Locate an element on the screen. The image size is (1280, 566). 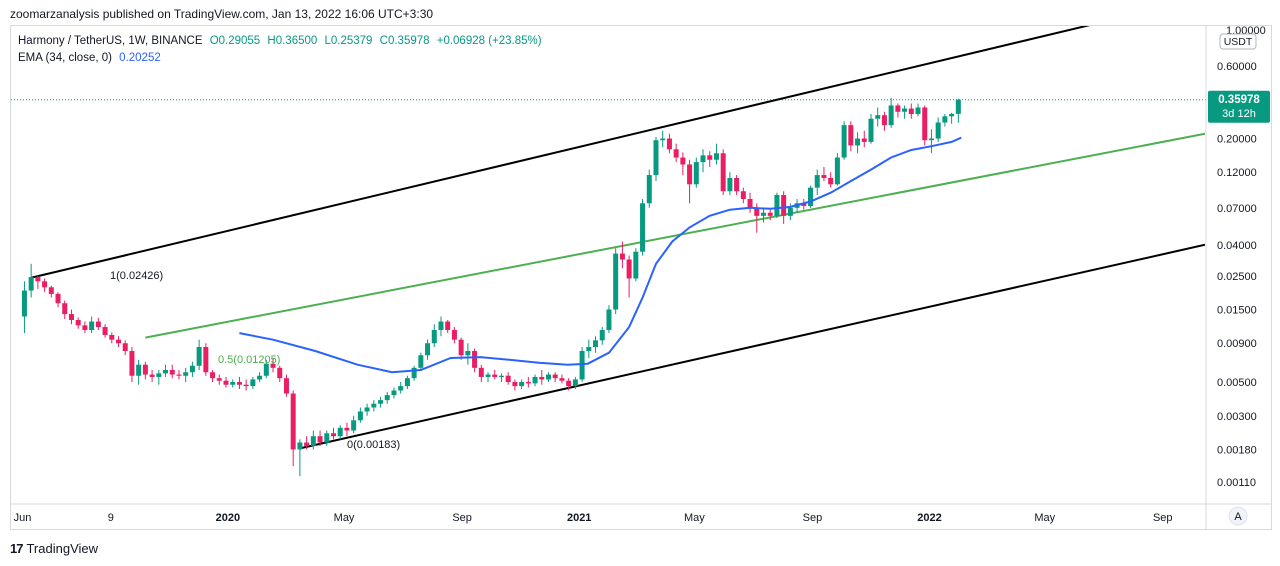
auto-scale-circle is located at coordinates (1238, 516).